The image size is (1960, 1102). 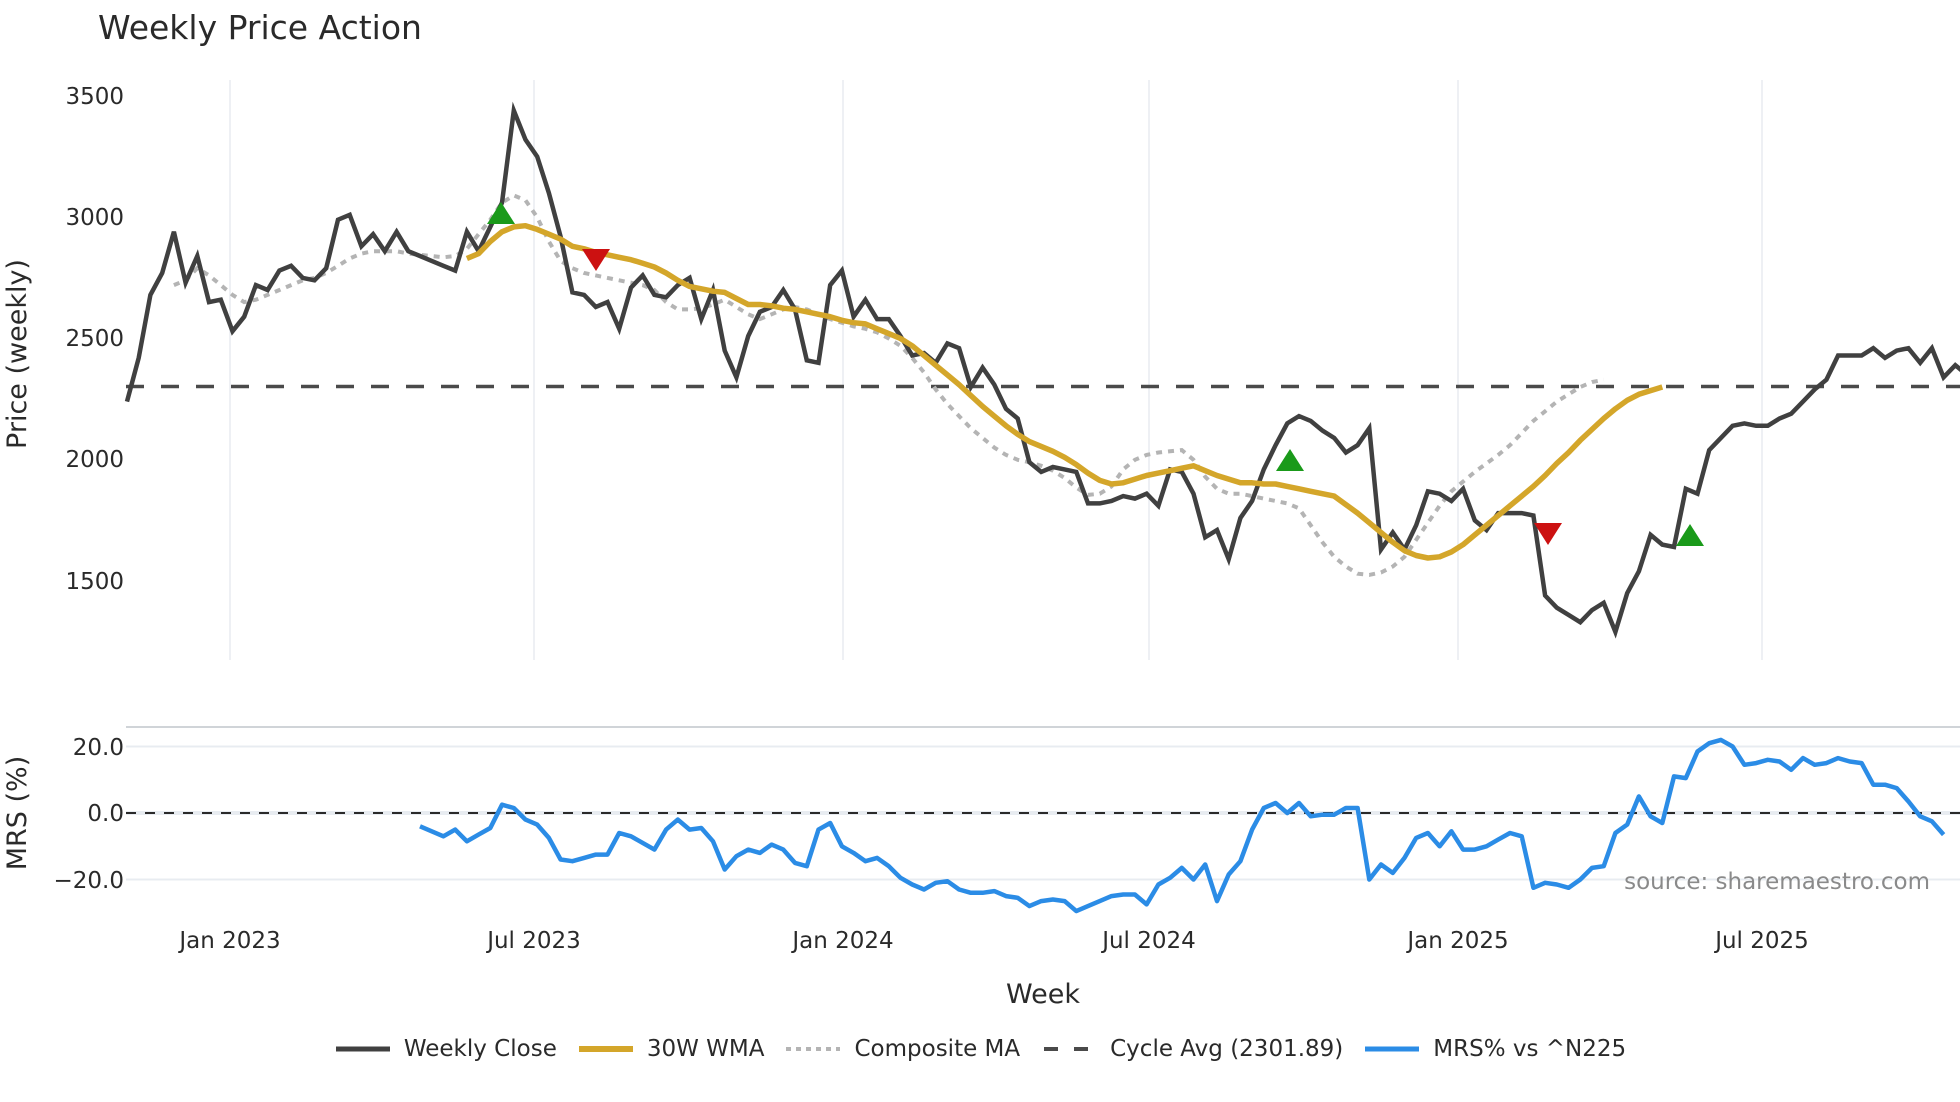 What do you see at coordinates (1761, 941) in the screenshot?
I see `xtick: Jul 2025` at bounding box center [1761, 941].